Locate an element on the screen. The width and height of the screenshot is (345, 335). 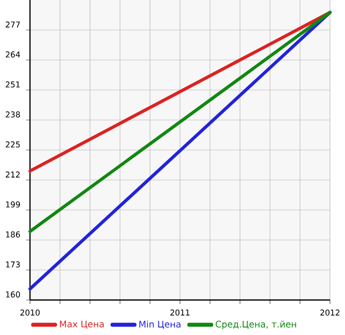
y-tick-label: 160 is located at coordinates (13, 294).